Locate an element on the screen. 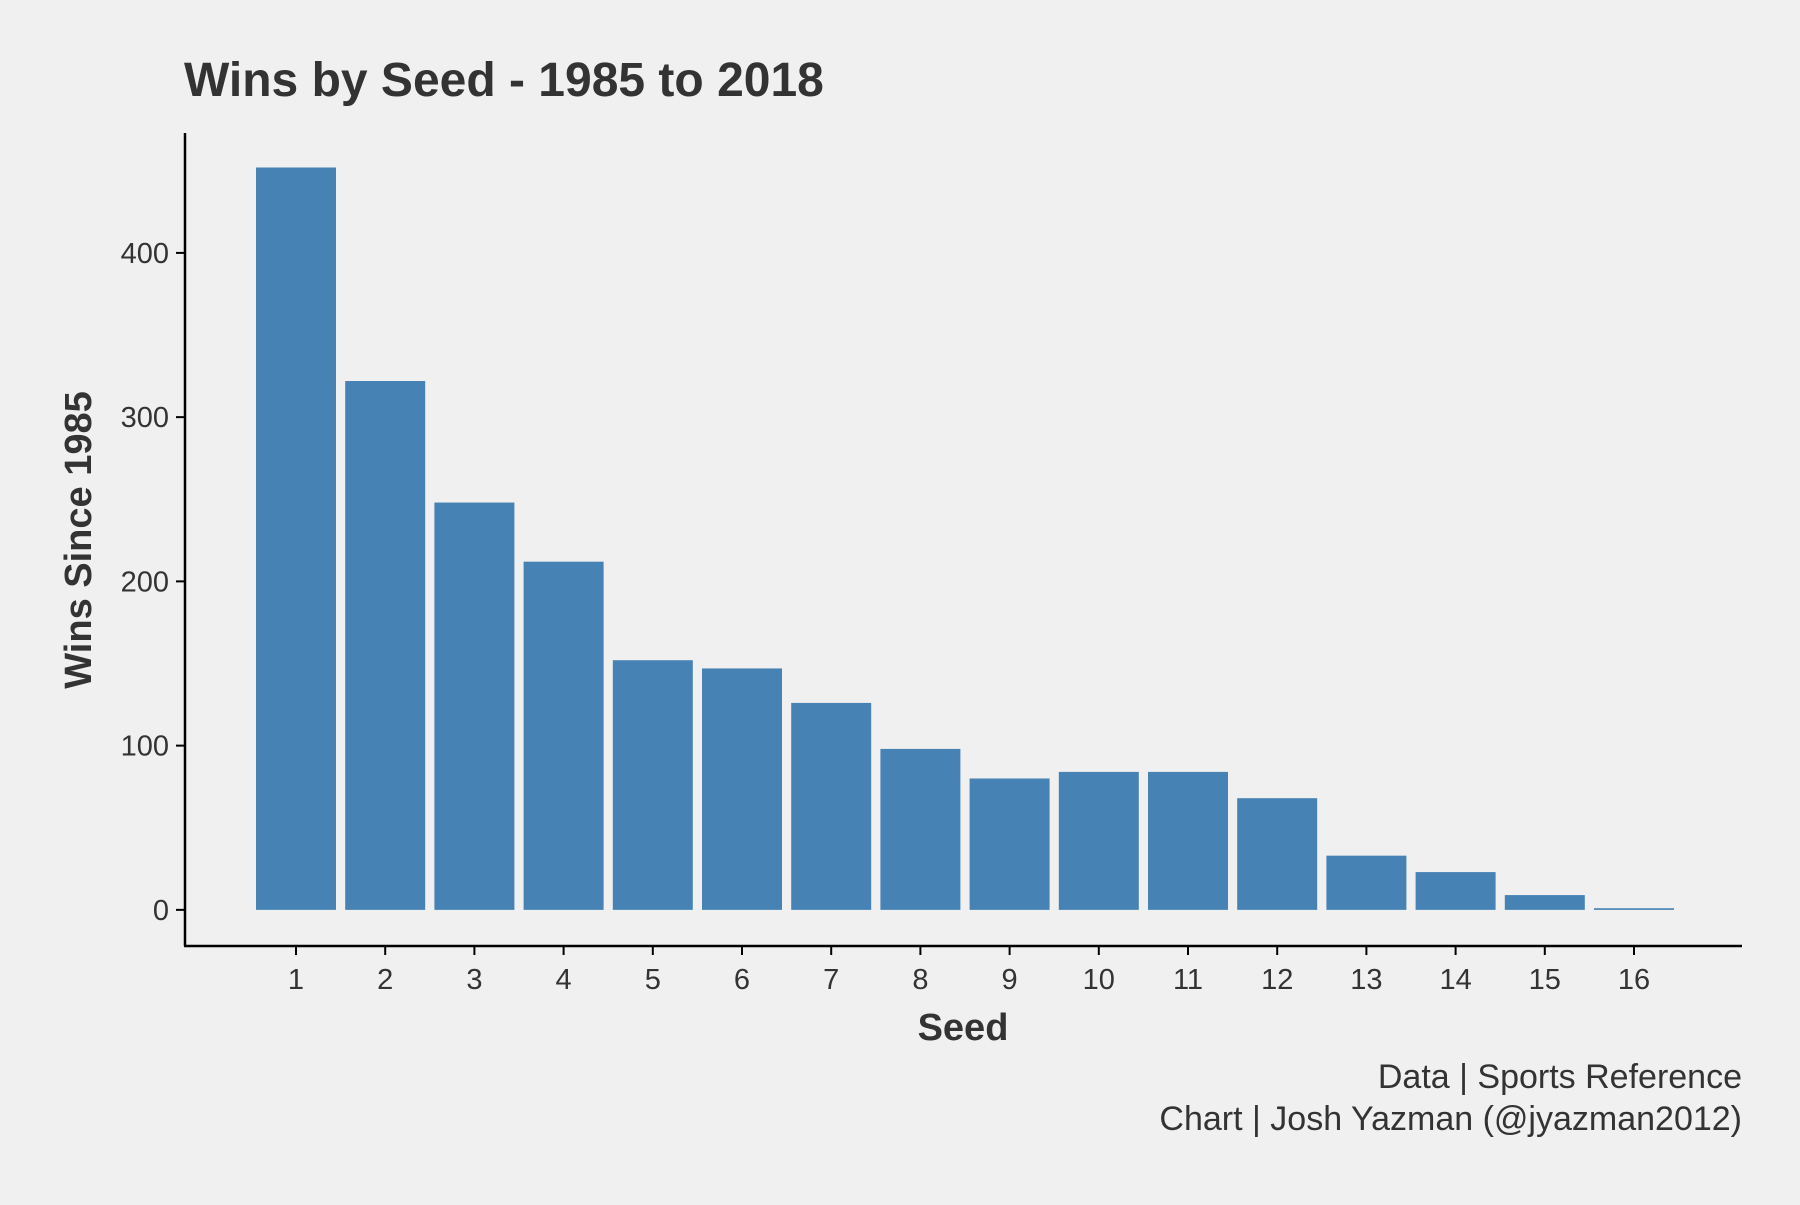 Image resolution: width=1800 pixels, height=1205 pixels. caption-data-source: Data | Sports Reference is located at coordinates (1560, 1077).